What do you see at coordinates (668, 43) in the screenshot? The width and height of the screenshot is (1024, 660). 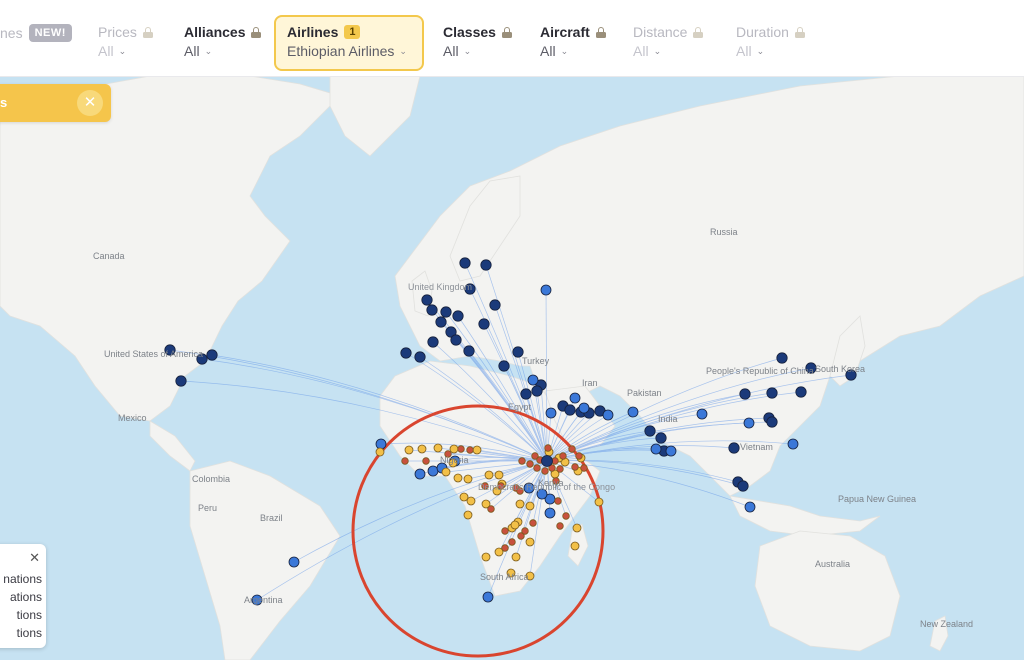 I see `filter-distance: Distance All ⌄` at bounding box center [668, 43].